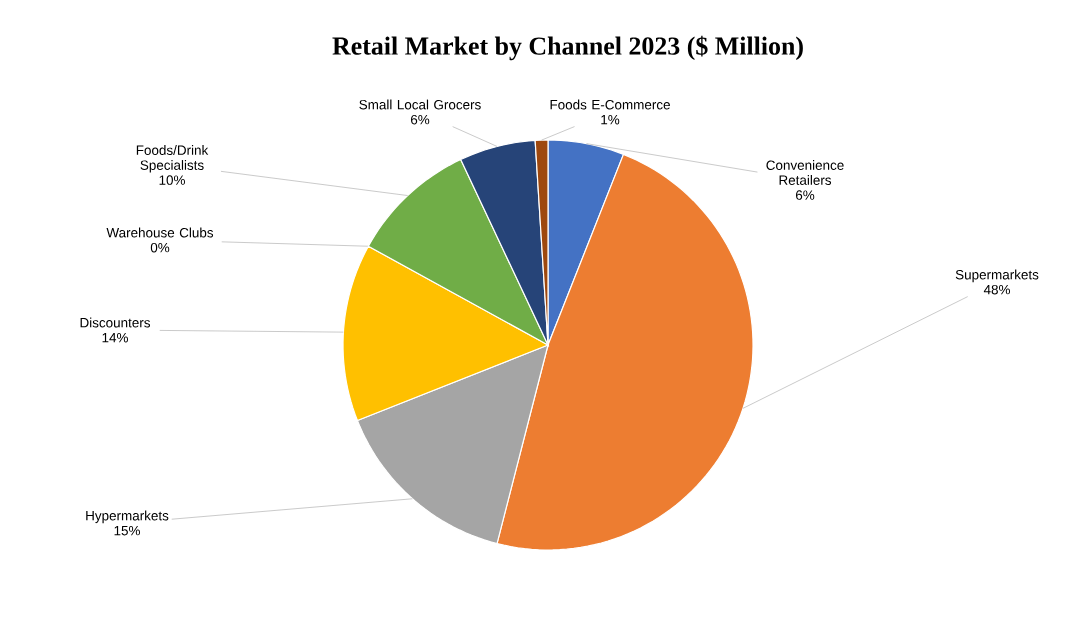  Describe the element at coordinates (610, 119) in the screenshot. I see `data-label: 1%` at that location.